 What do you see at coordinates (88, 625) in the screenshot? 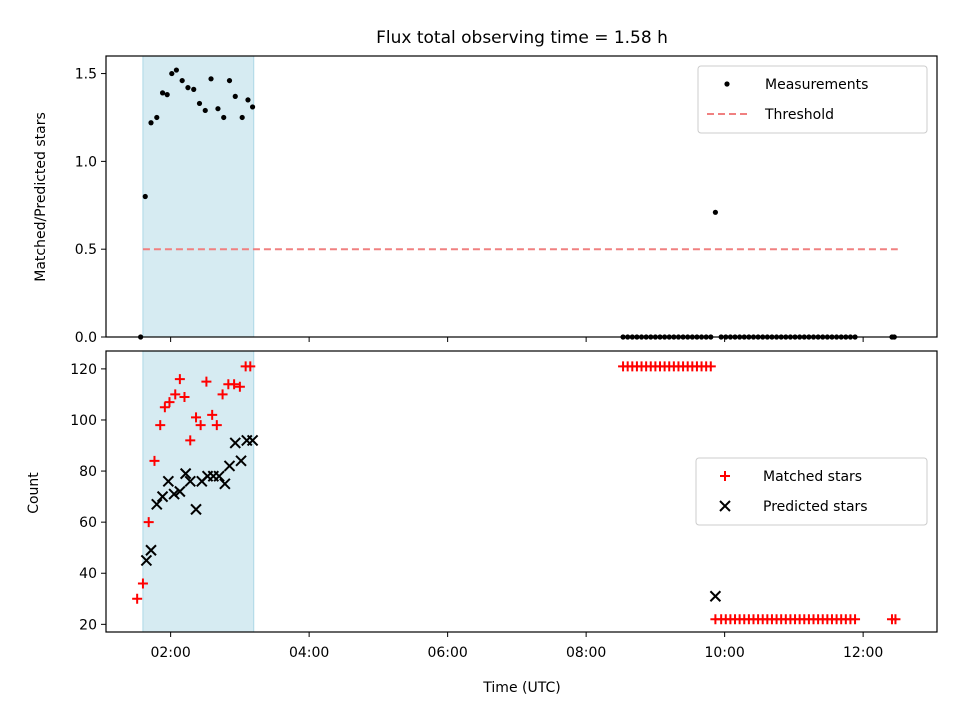
I see `y-tick-label: 20` at bounding box center [88, 625].